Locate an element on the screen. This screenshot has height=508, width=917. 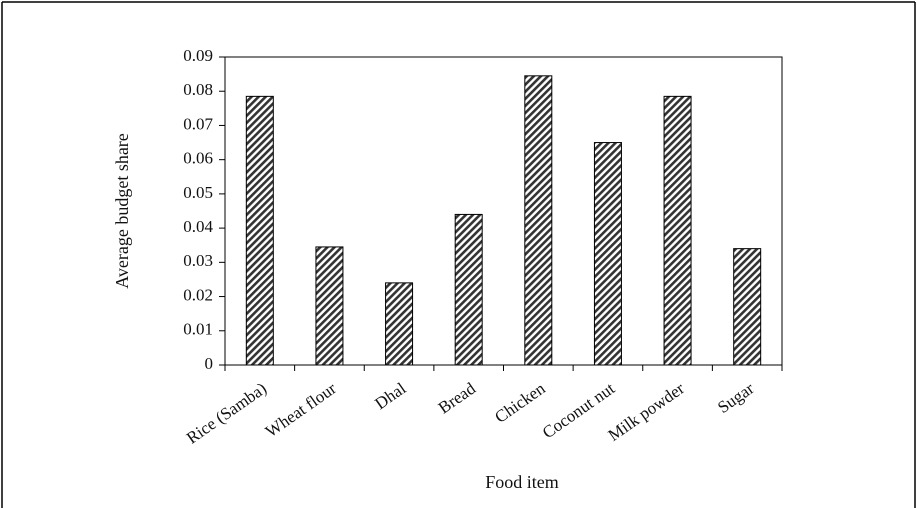
y-tick-label: 0.02 is located at coordinates (198, 294).